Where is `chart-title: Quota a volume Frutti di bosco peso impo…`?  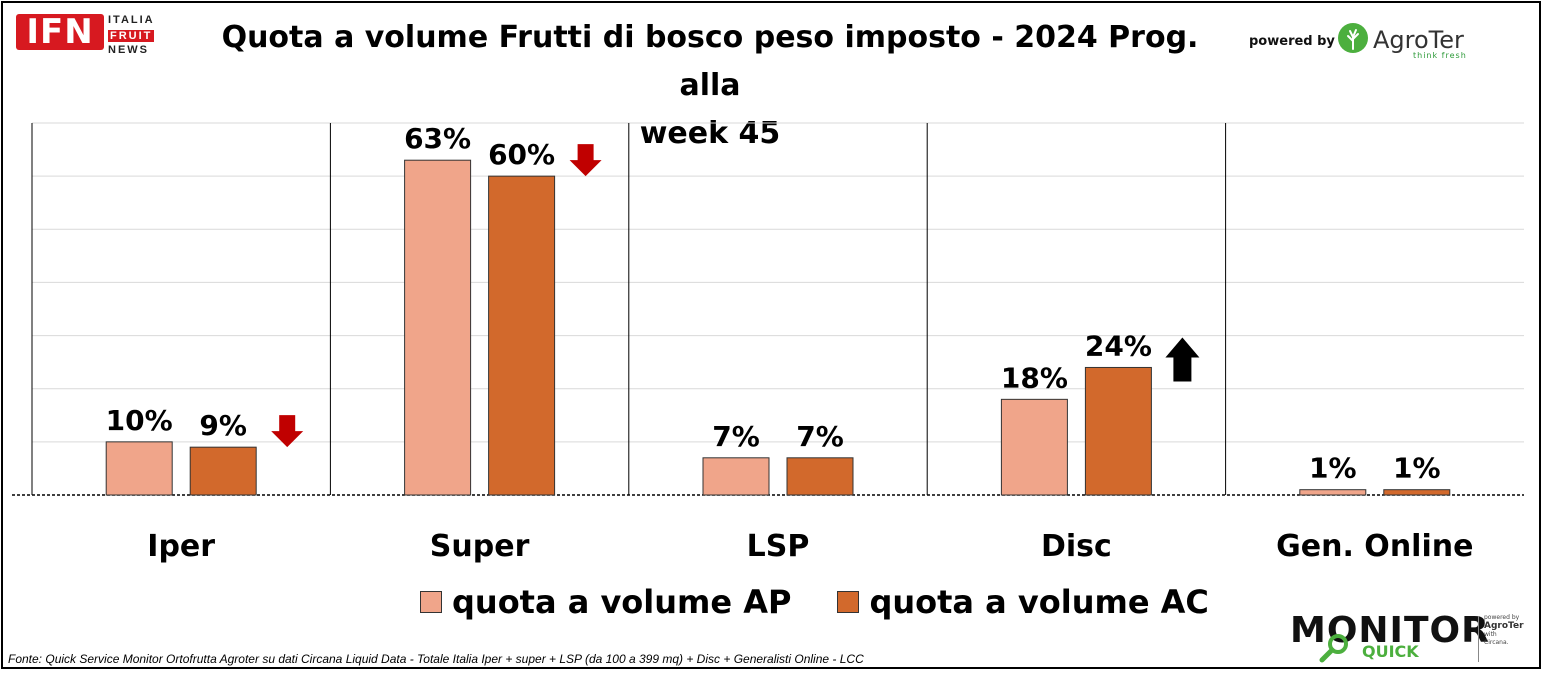 chart-title: Quota a volume Frutti di bosco peso impo… is located at coordinates (710, 86).